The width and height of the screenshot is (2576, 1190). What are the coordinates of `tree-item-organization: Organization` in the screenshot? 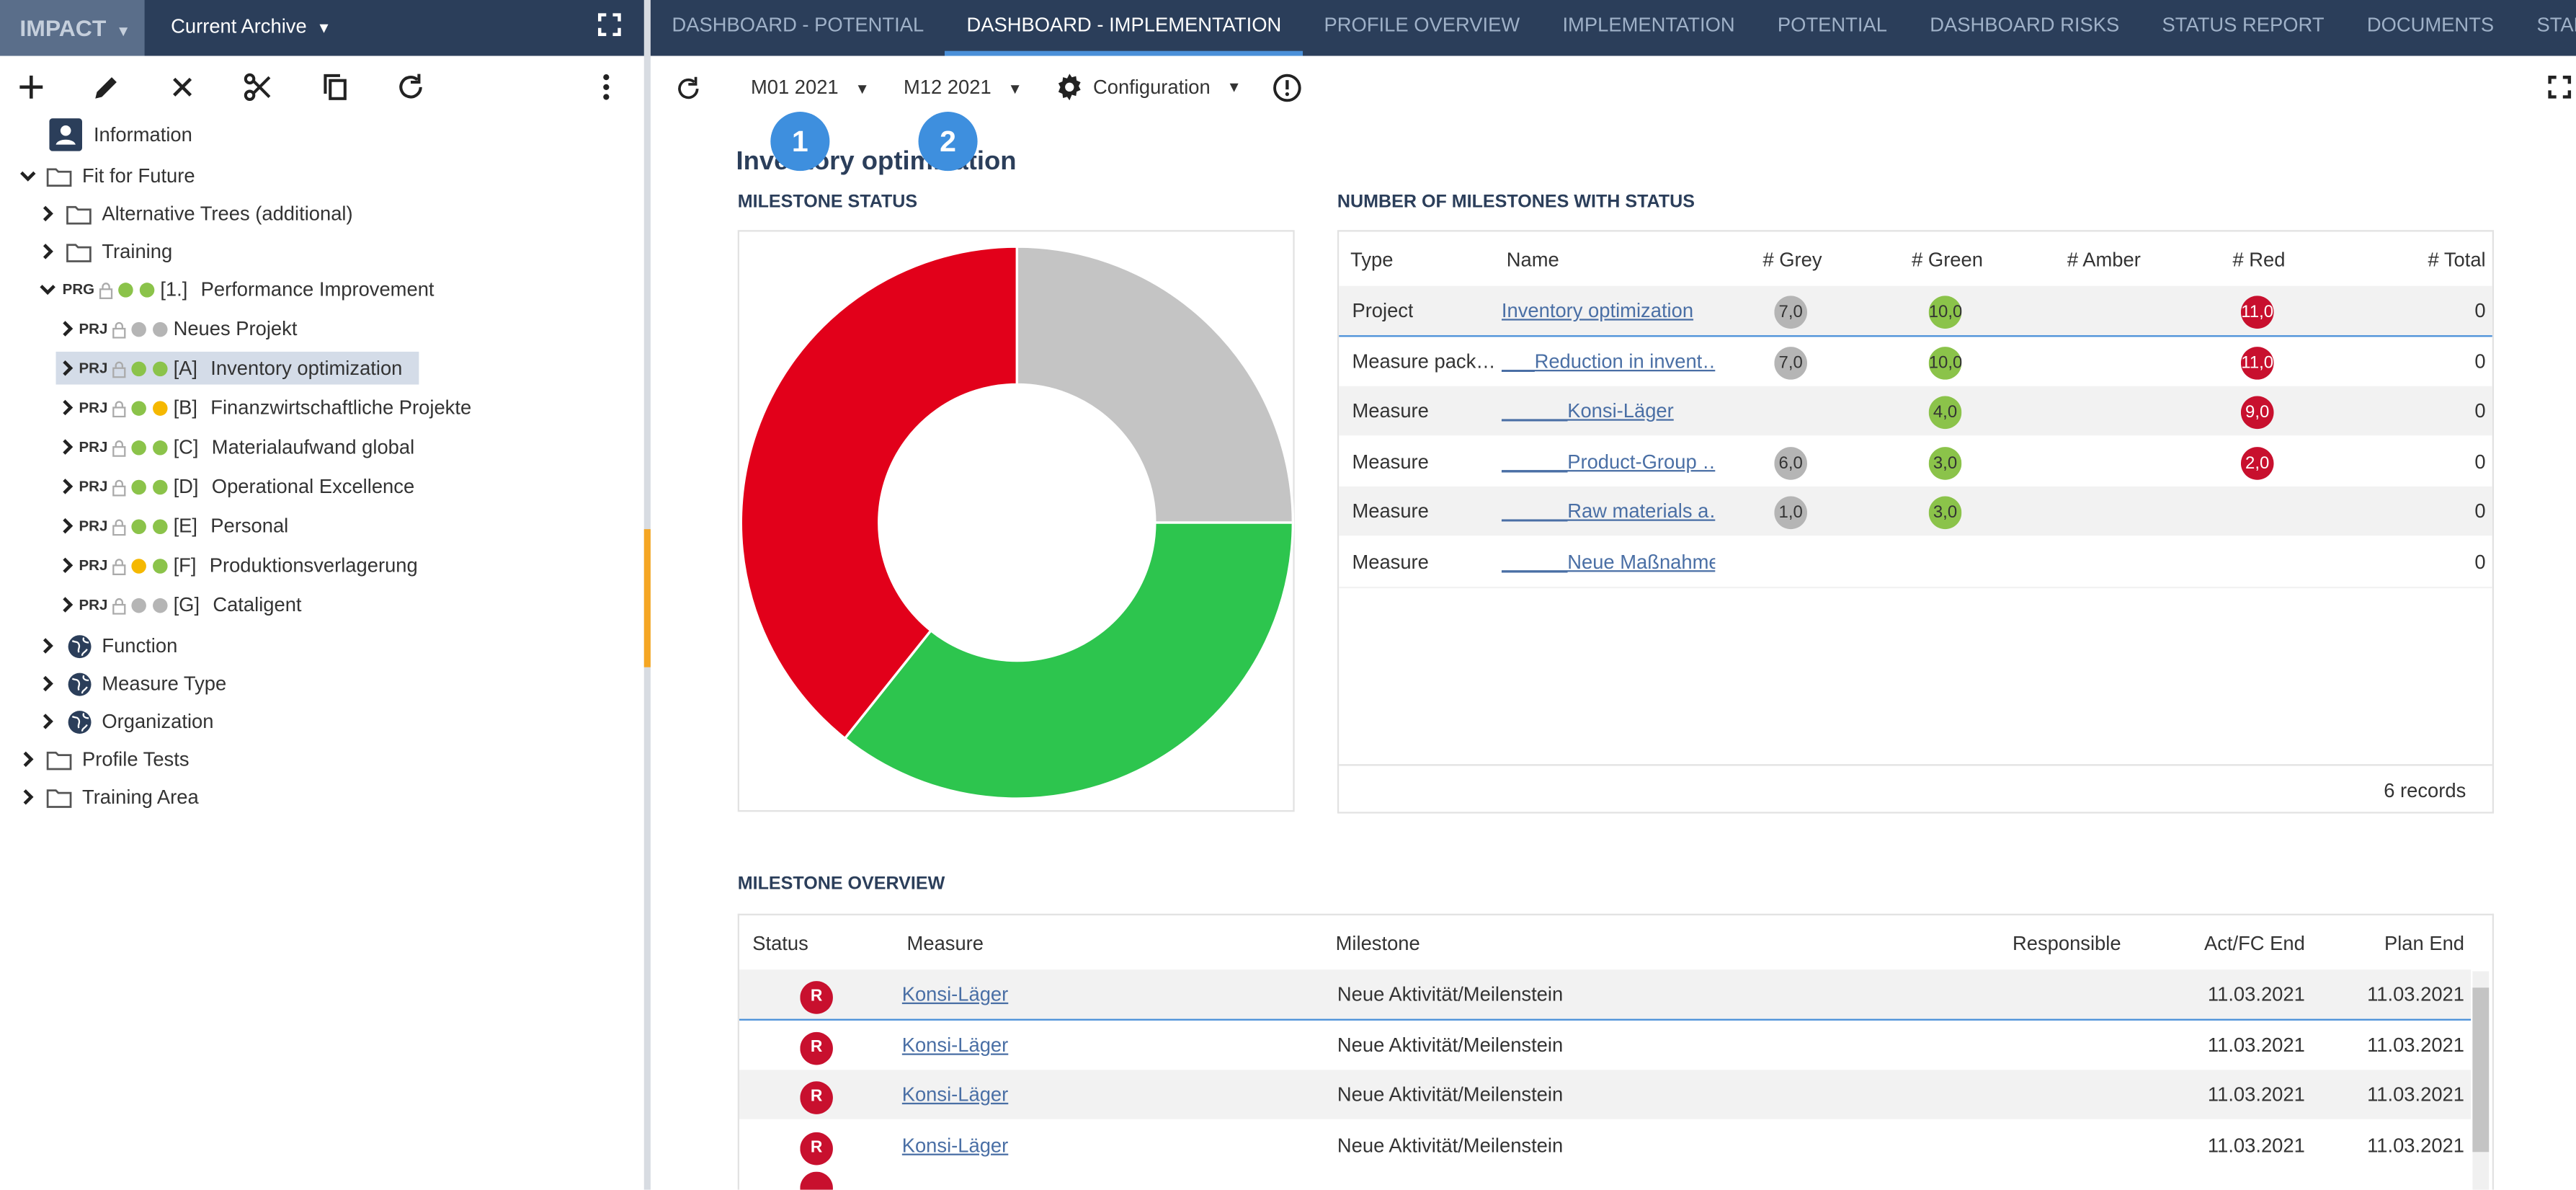 It's located at (125, 721).